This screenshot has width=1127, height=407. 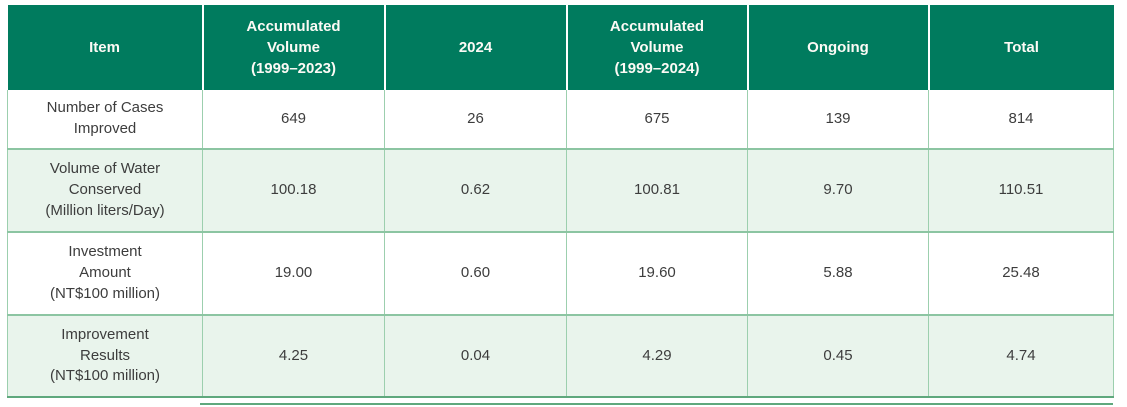 I want to click on value-cell: 0.45, so click(x=838, y=356).